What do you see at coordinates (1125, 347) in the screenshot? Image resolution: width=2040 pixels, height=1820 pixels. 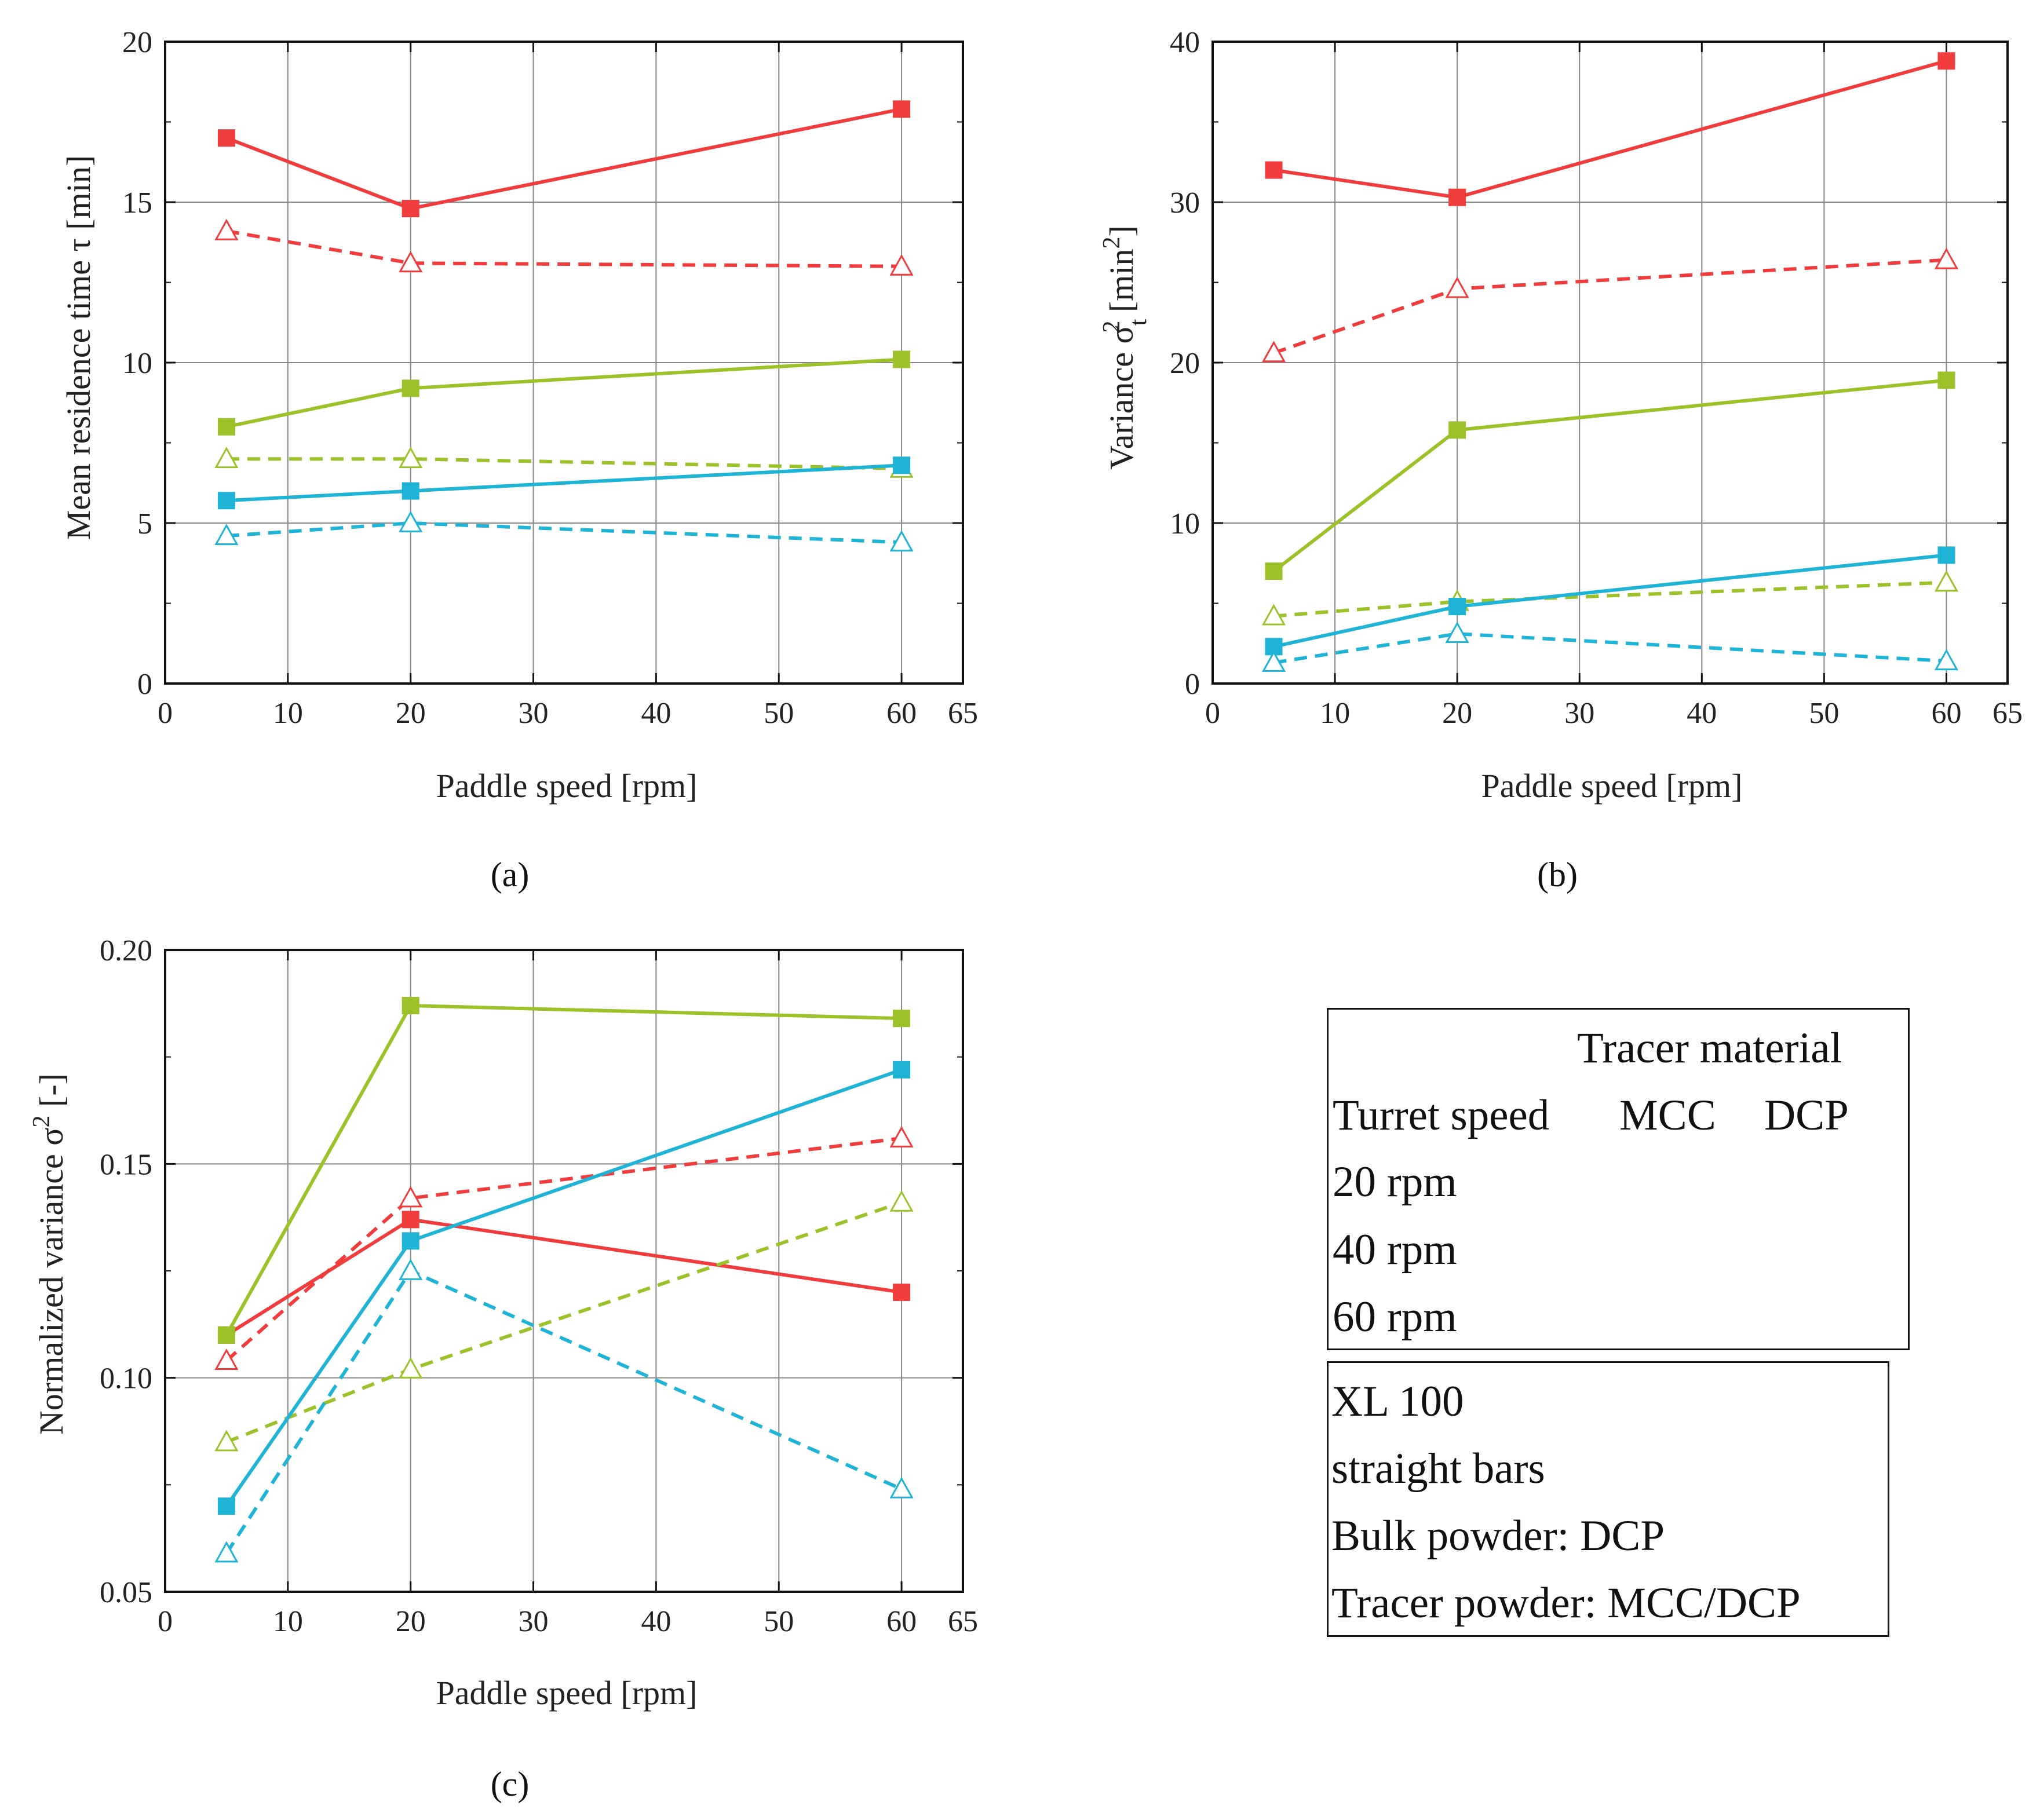 I see `y-axis-label-b: Variance σt2 [min2]` at bounding box center [1125, 347].